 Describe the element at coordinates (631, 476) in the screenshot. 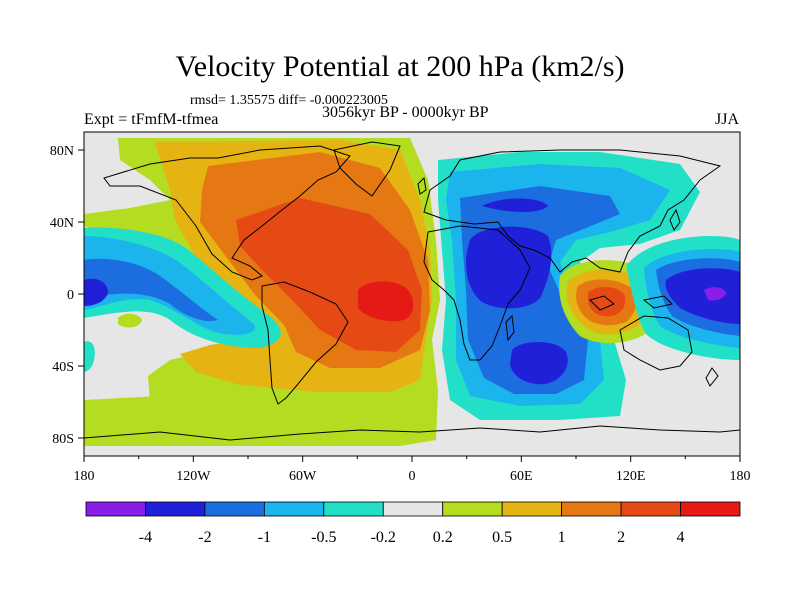

I see `x-tick-label: 120E` at that location.